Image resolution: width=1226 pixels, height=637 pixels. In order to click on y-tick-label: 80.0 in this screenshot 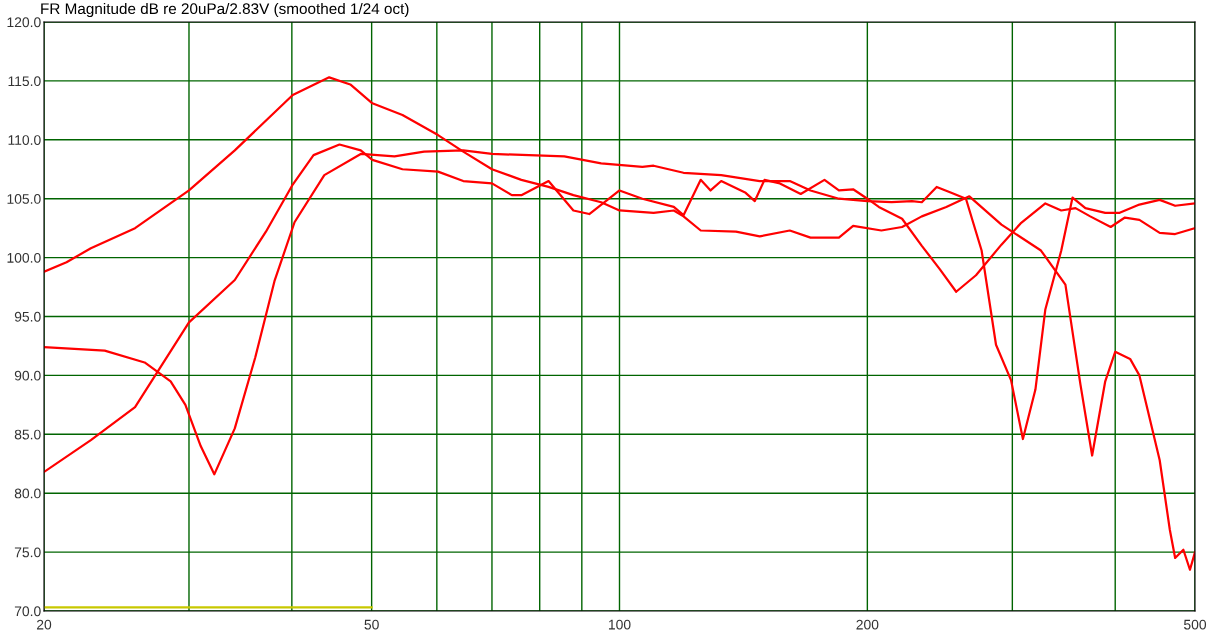, I will do `click(27, 493)`.